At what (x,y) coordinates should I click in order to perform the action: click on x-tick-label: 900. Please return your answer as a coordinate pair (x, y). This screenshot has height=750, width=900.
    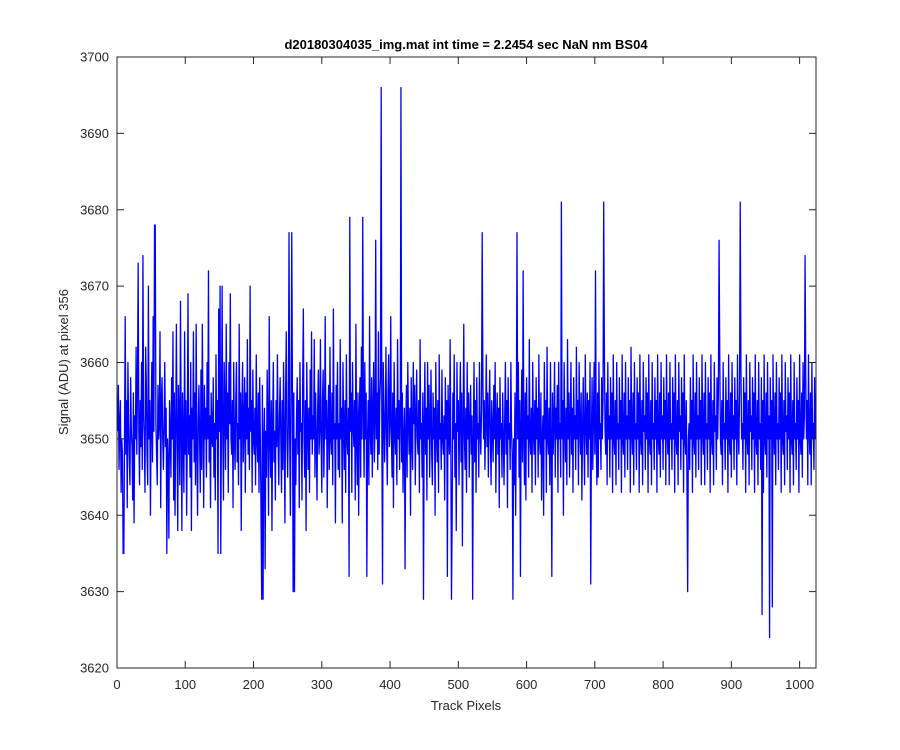
    Looking at the image, I should click on (732, 684).